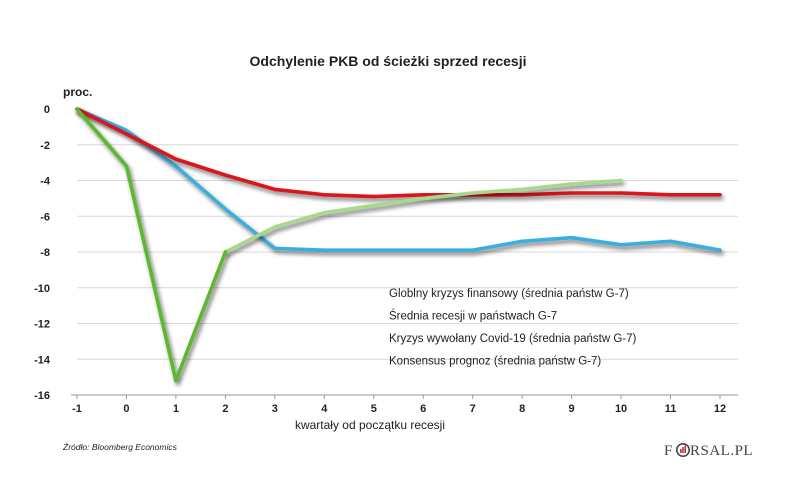 The image size is (805, 498). What do you see at coordinates (671, 409) in the screenshot?
I see `x-tick-label: 11` at bounding box center [671, 409].